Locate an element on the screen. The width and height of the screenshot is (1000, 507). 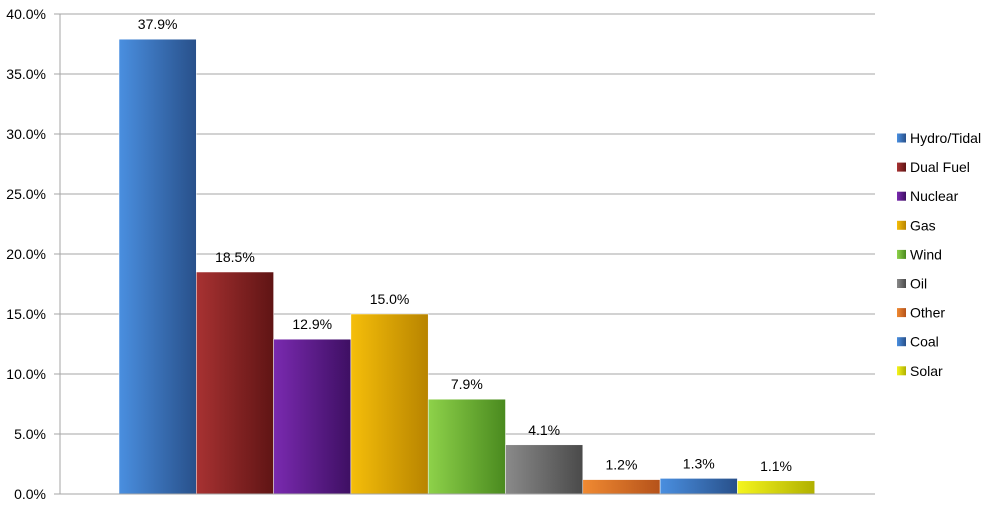
legend-label: Other is located at coordinates (927, 313).